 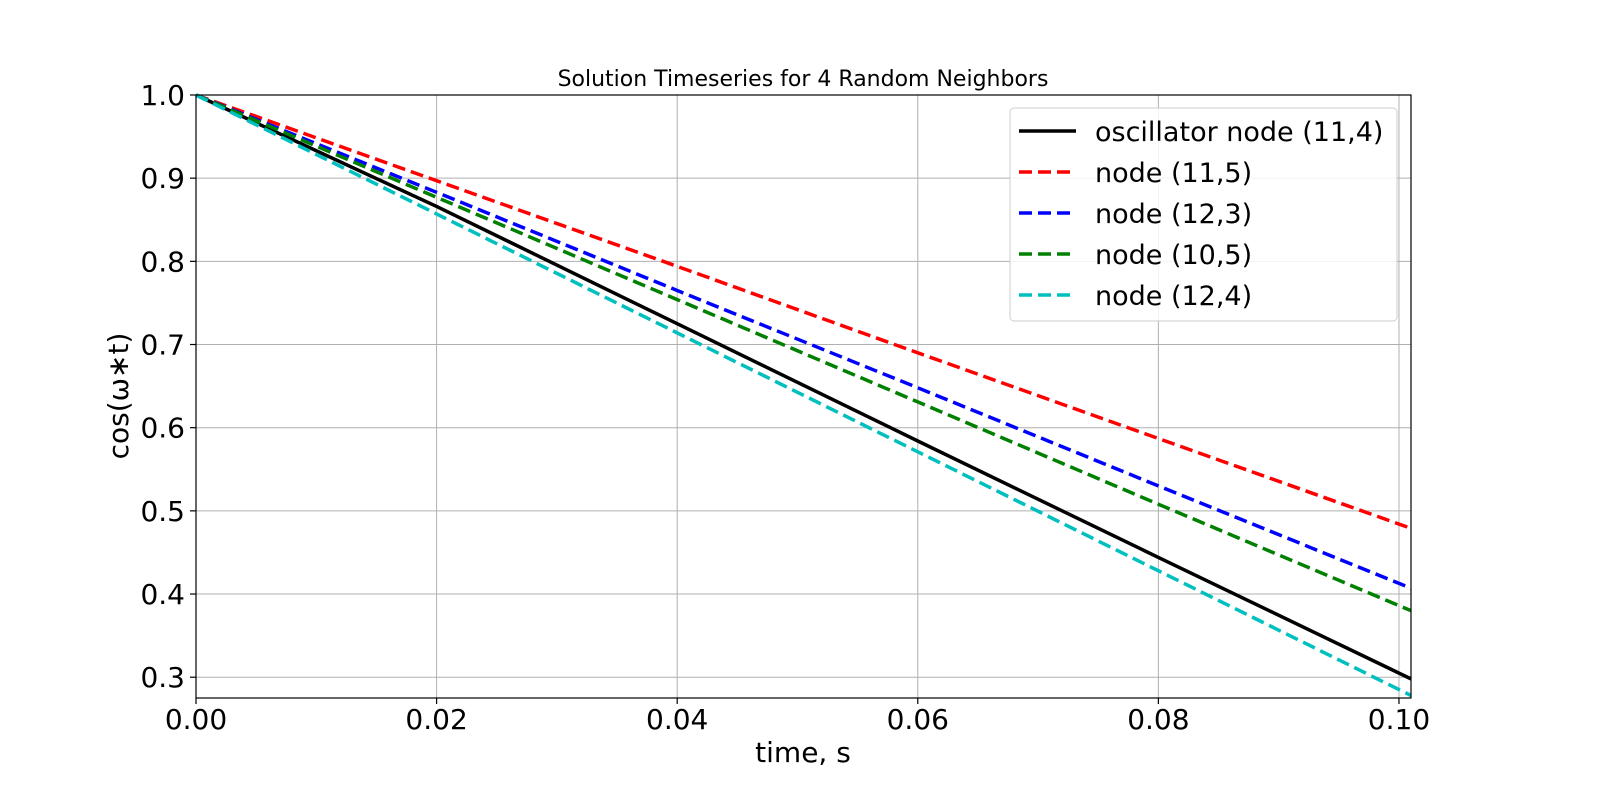 I want to click on legend-entry-label: node (12,4), so click(x=1173, y=296).